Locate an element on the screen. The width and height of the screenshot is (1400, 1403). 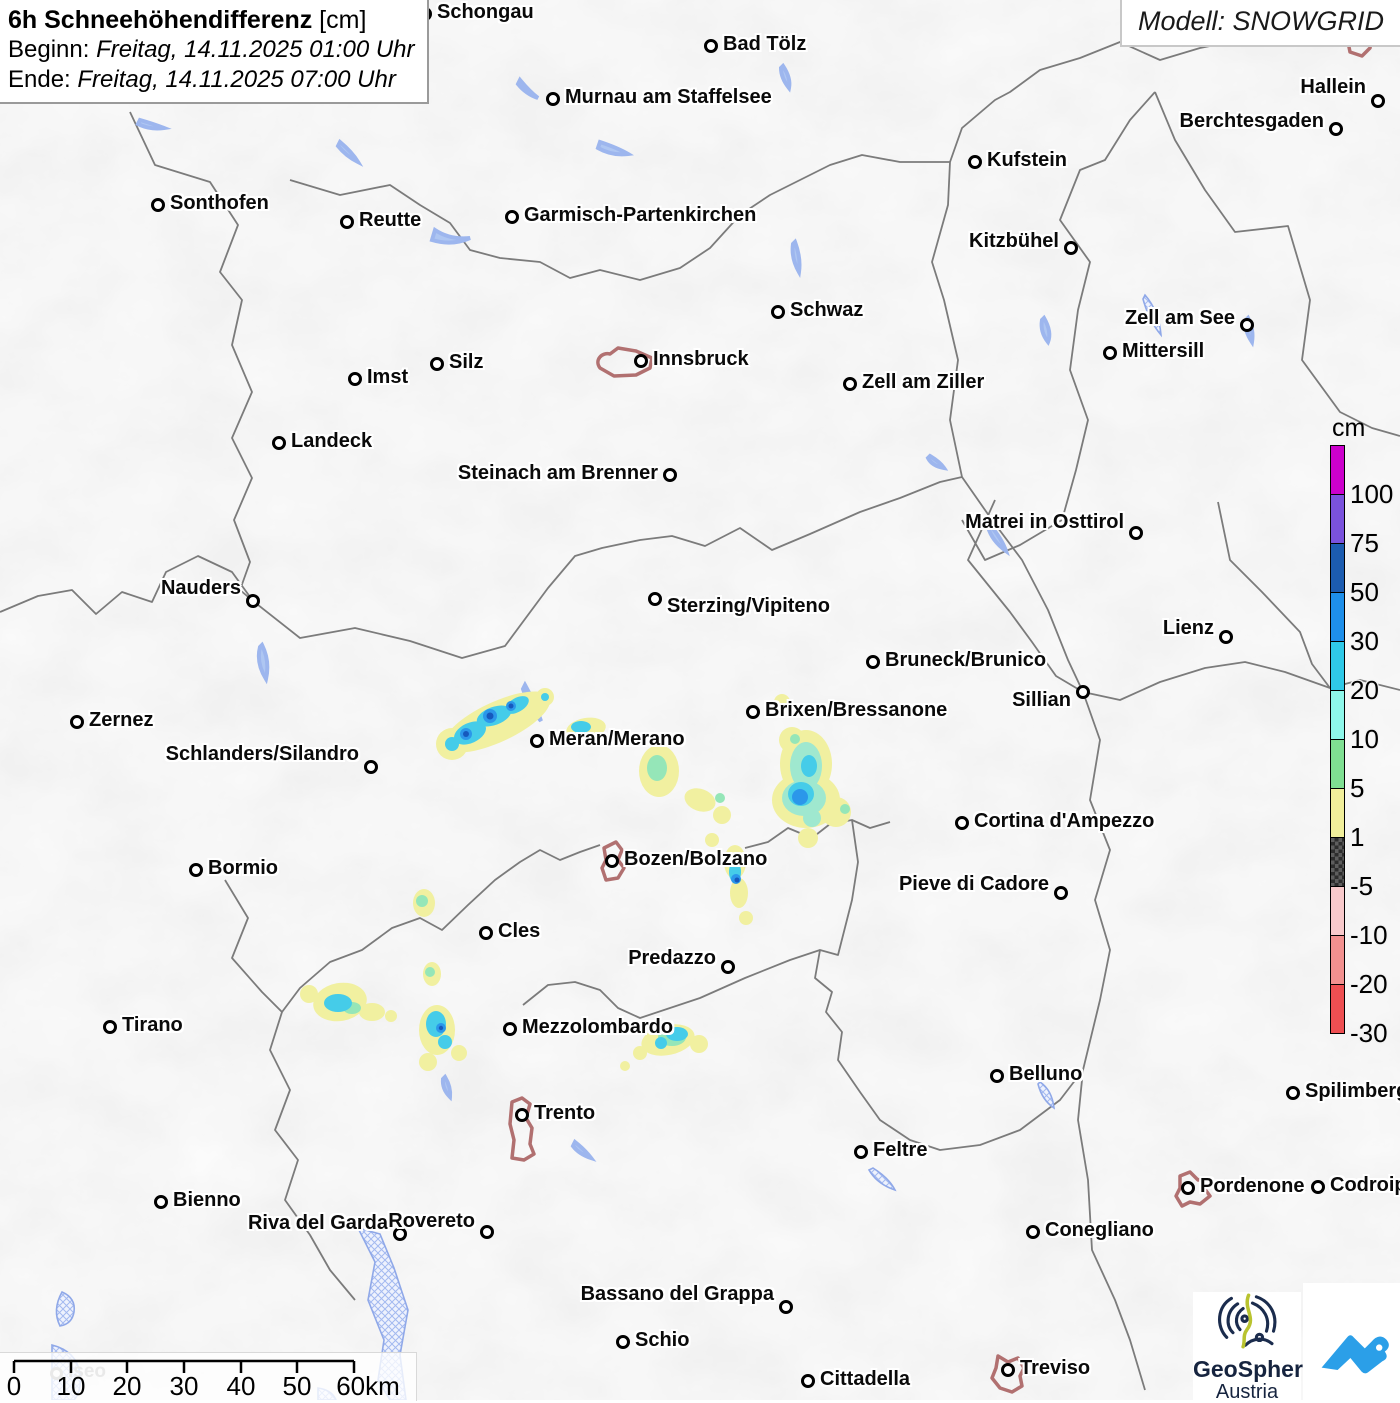
city-label: Meran/Merano is located at coordinates (617, 739).